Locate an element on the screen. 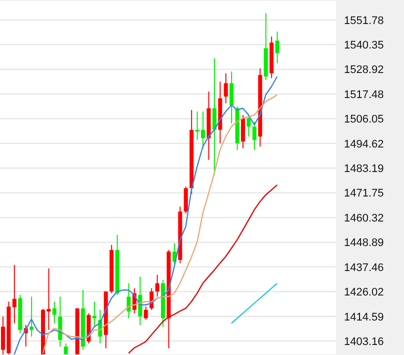 This screenshot has width=404, height=355. y-tick-label: 1403.16 is located at coordinates (364, 342).